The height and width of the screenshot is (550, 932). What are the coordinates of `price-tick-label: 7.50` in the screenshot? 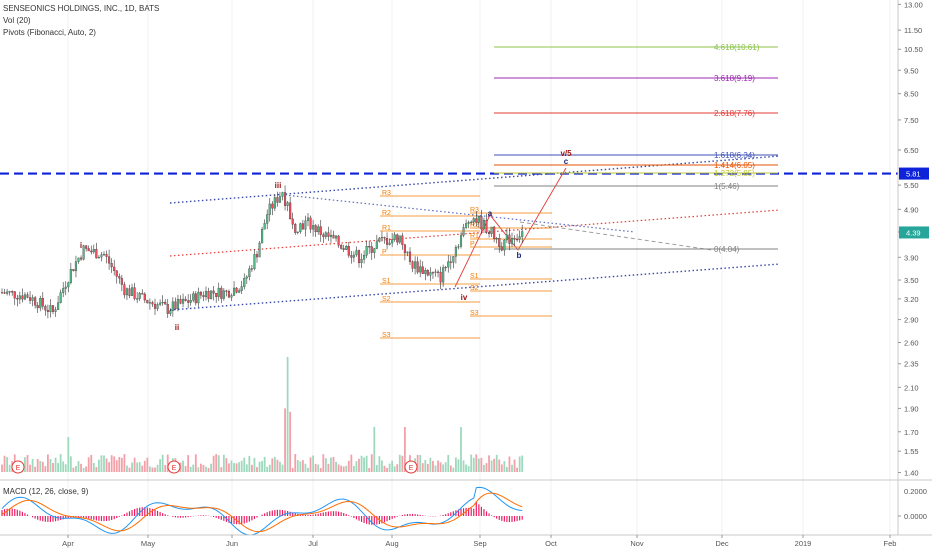 It's located at (911, 120).